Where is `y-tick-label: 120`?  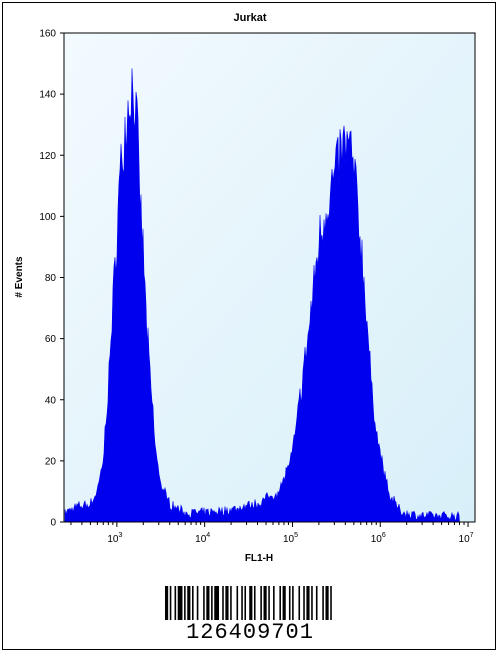 y-tick-label: 120 is located at coordinates (47, 156).